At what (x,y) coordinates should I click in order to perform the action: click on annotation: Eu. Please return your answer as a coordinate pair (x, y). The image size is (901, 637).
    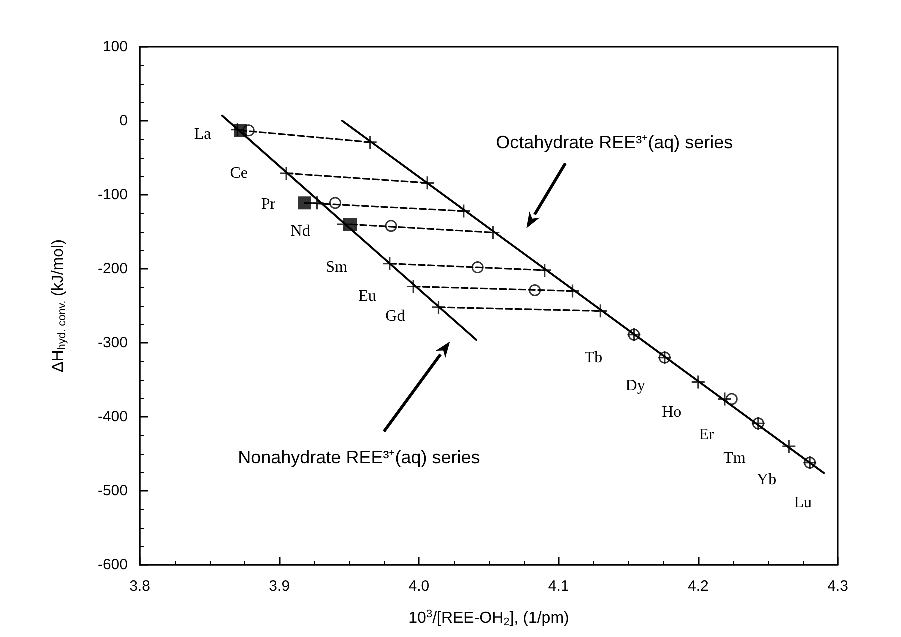
    Looking at the image, I should click on (367, 296).